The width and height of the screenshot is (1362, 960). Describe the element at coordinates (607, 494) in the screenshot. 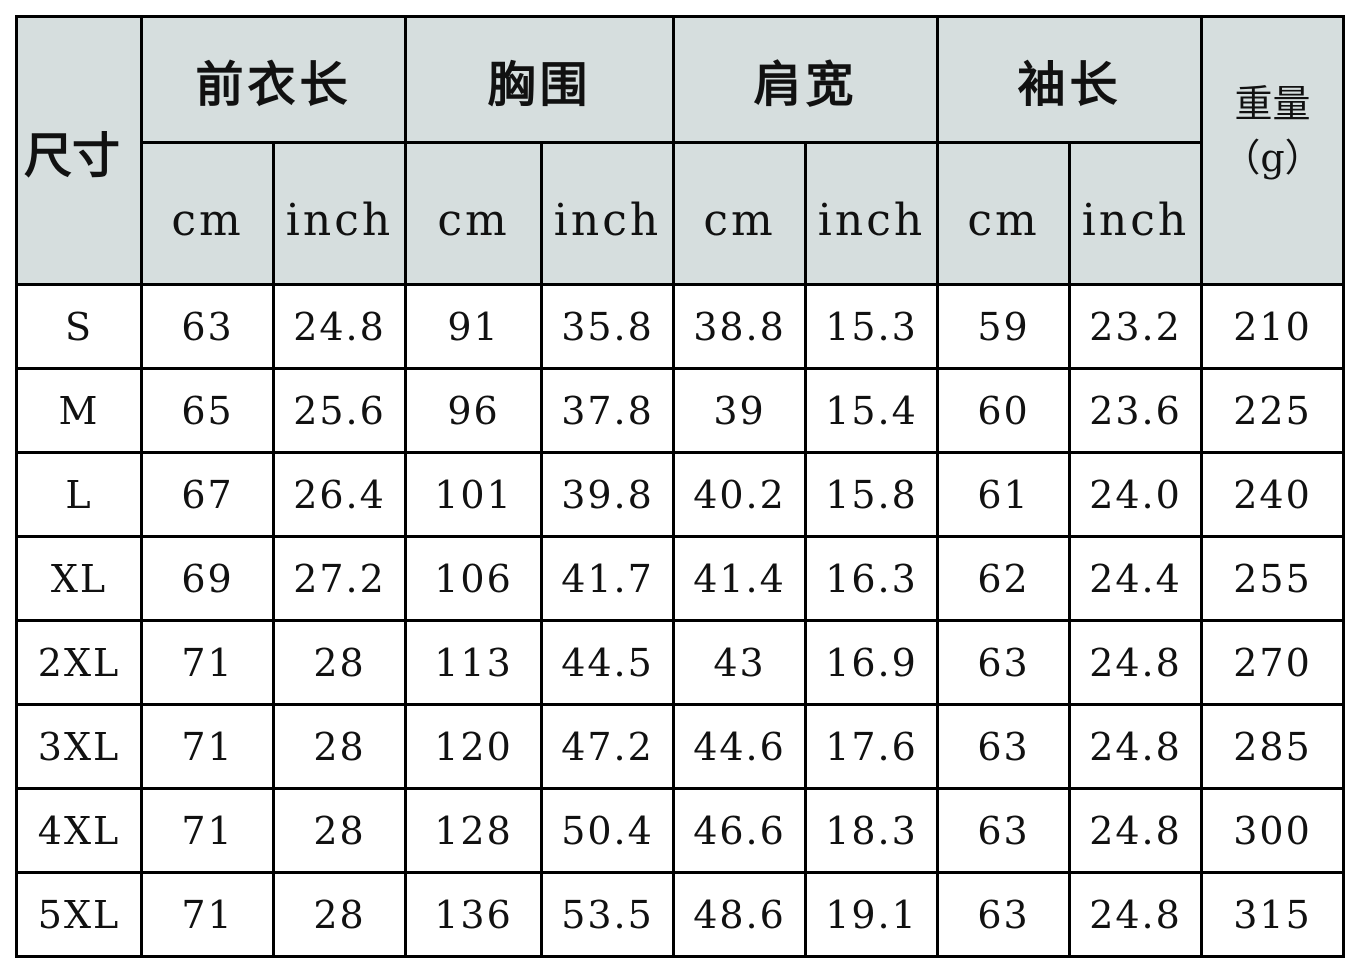

I see `cell-chest-inch: 39.8` at that location.